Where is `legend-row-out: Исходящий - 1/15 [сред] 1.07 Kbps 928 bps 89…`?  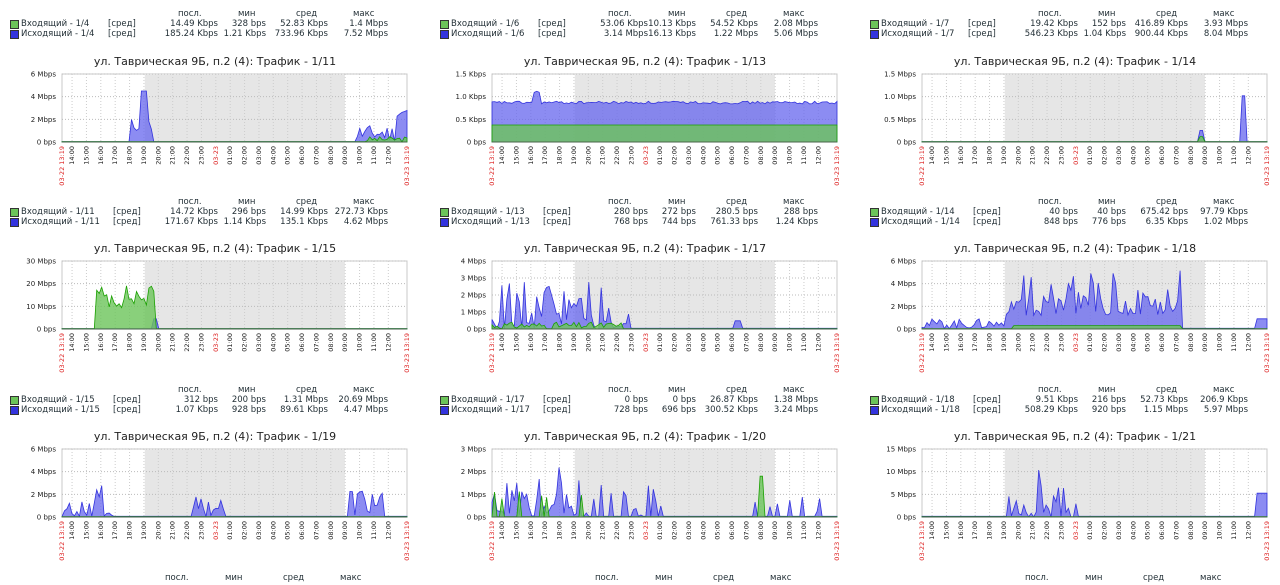 legend-row-out: Исходящий - 1/15 [сред] 1.07 Kbps 928 bps 89… is located at coordinates (218, 410).